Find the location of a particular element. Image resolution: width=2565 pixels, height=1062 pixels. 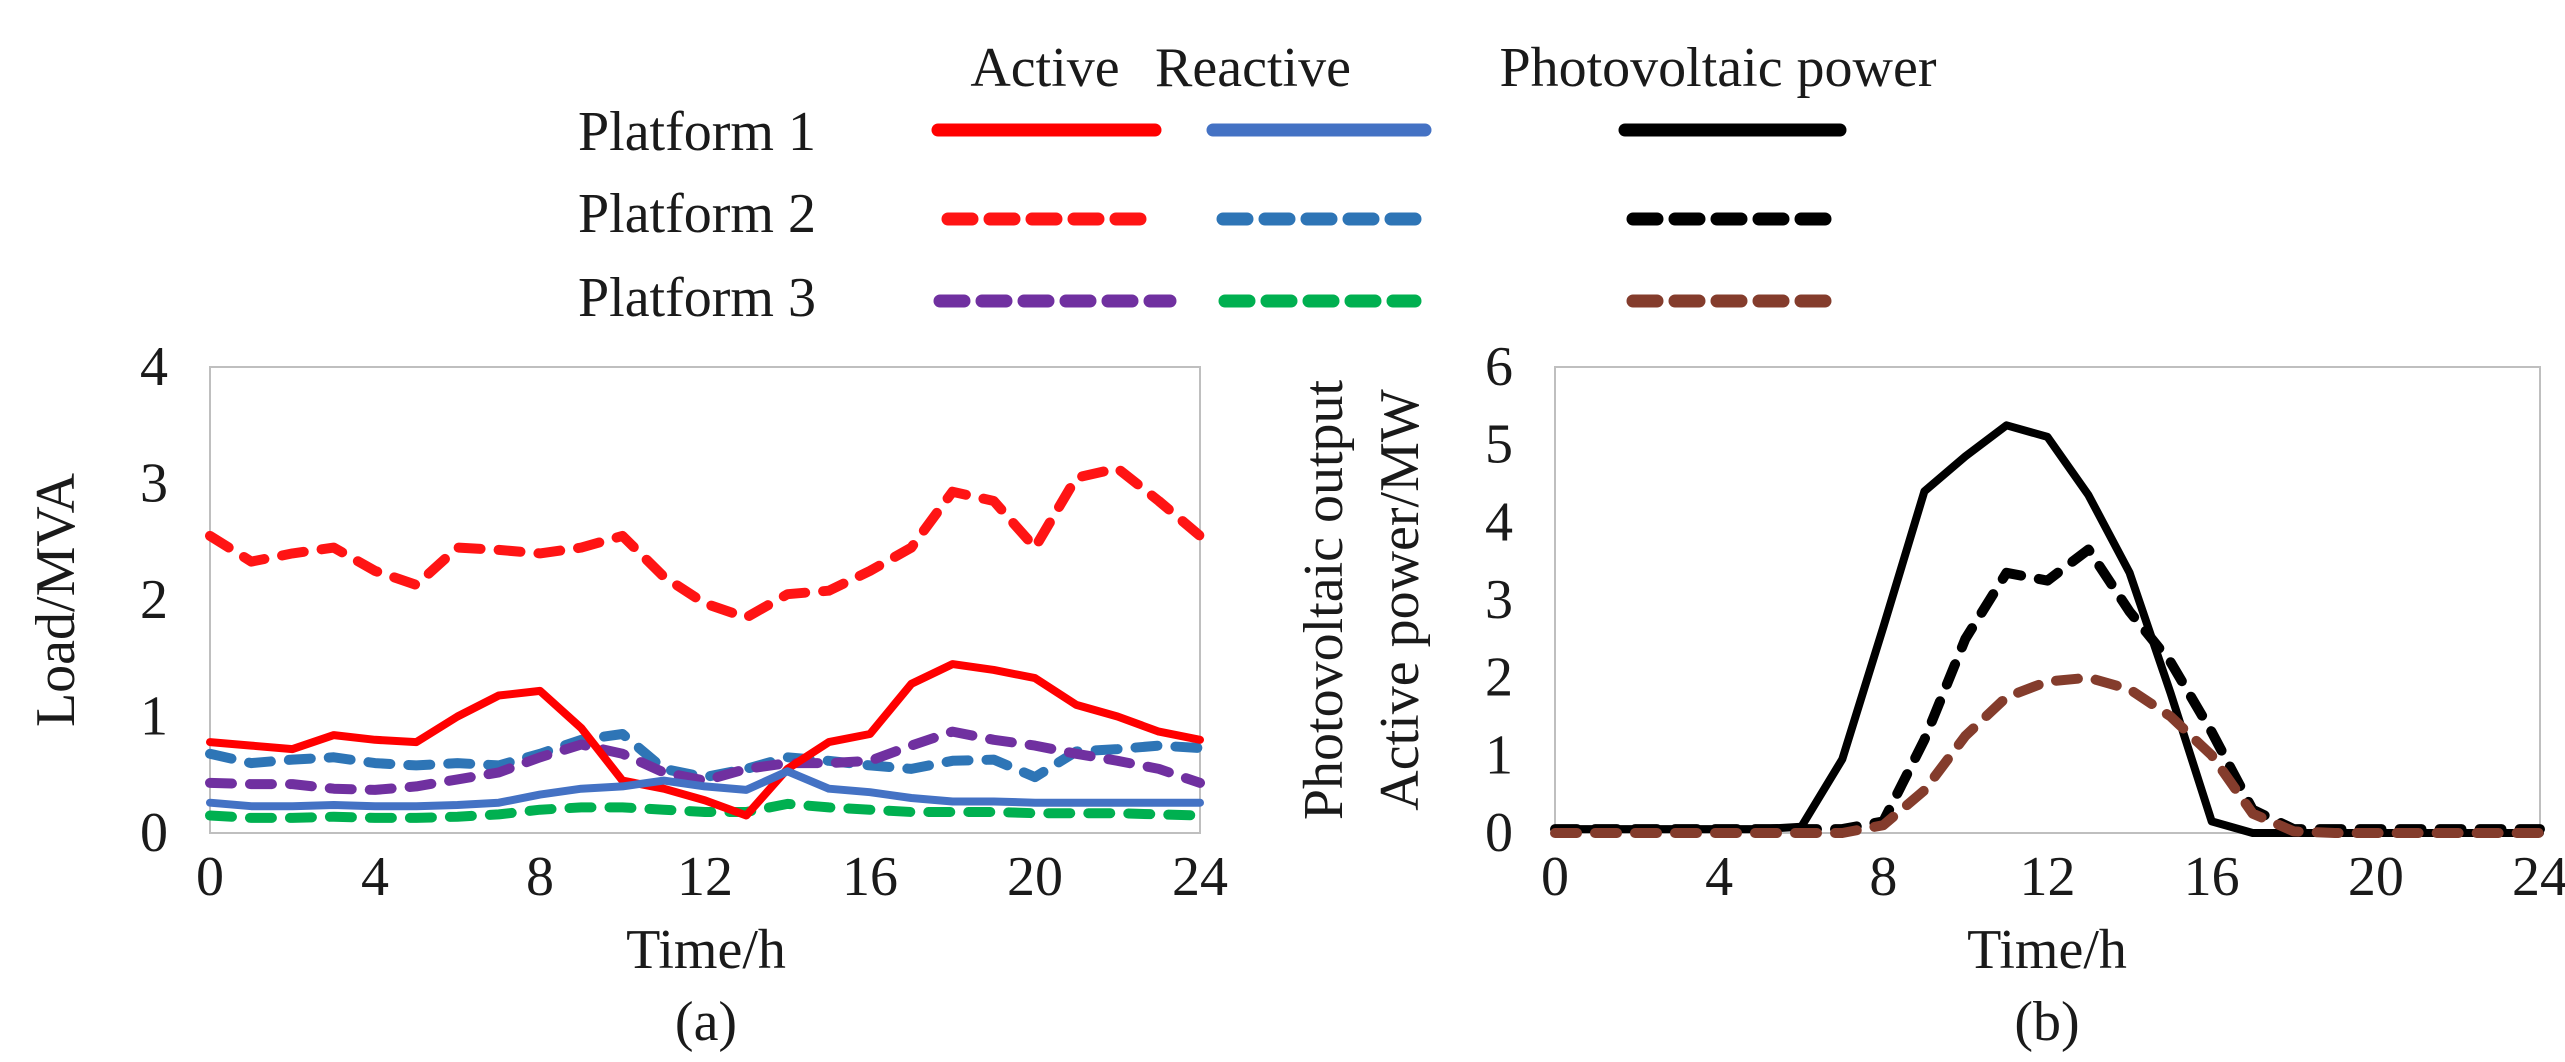

chart-b-ytick-label: 1 is located at coordinates (1499, 755).